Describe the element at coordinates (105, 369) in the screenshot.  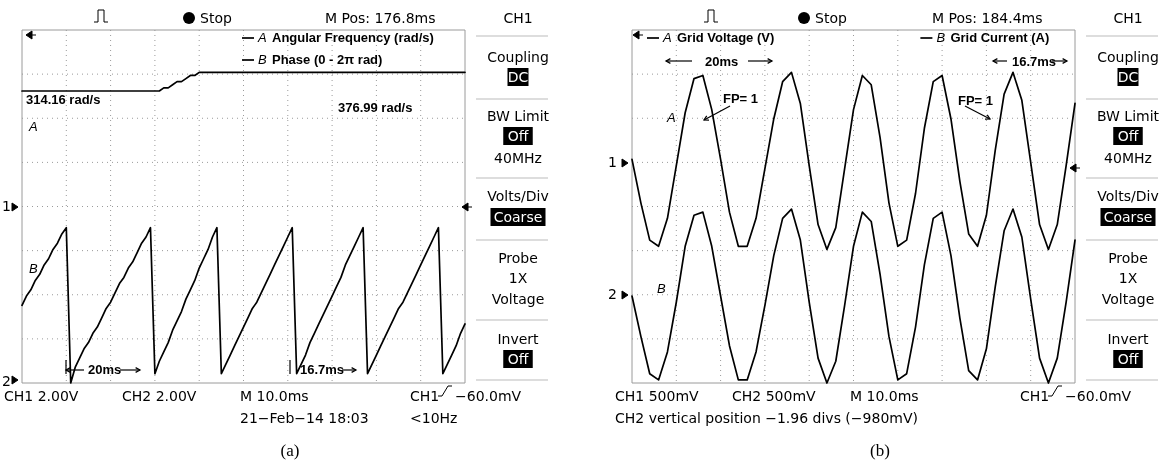
I see `annotation: 20ms` at that location.